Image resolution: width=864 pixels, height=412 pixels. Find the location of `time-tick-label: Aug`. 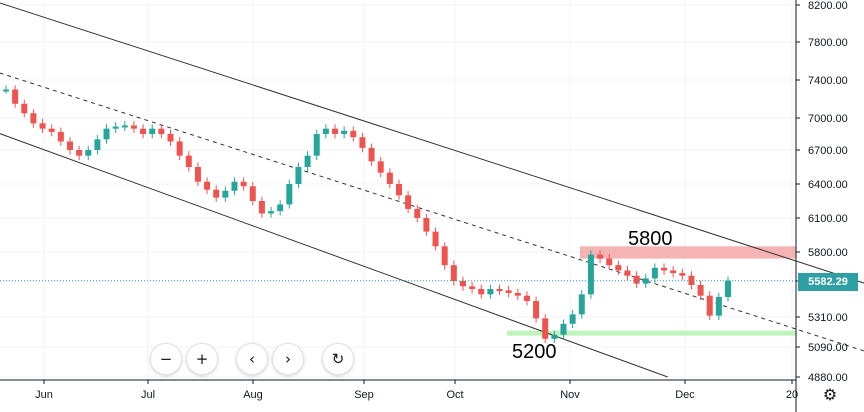

time-tick-label: Aug is located at coordinates (253, 395).